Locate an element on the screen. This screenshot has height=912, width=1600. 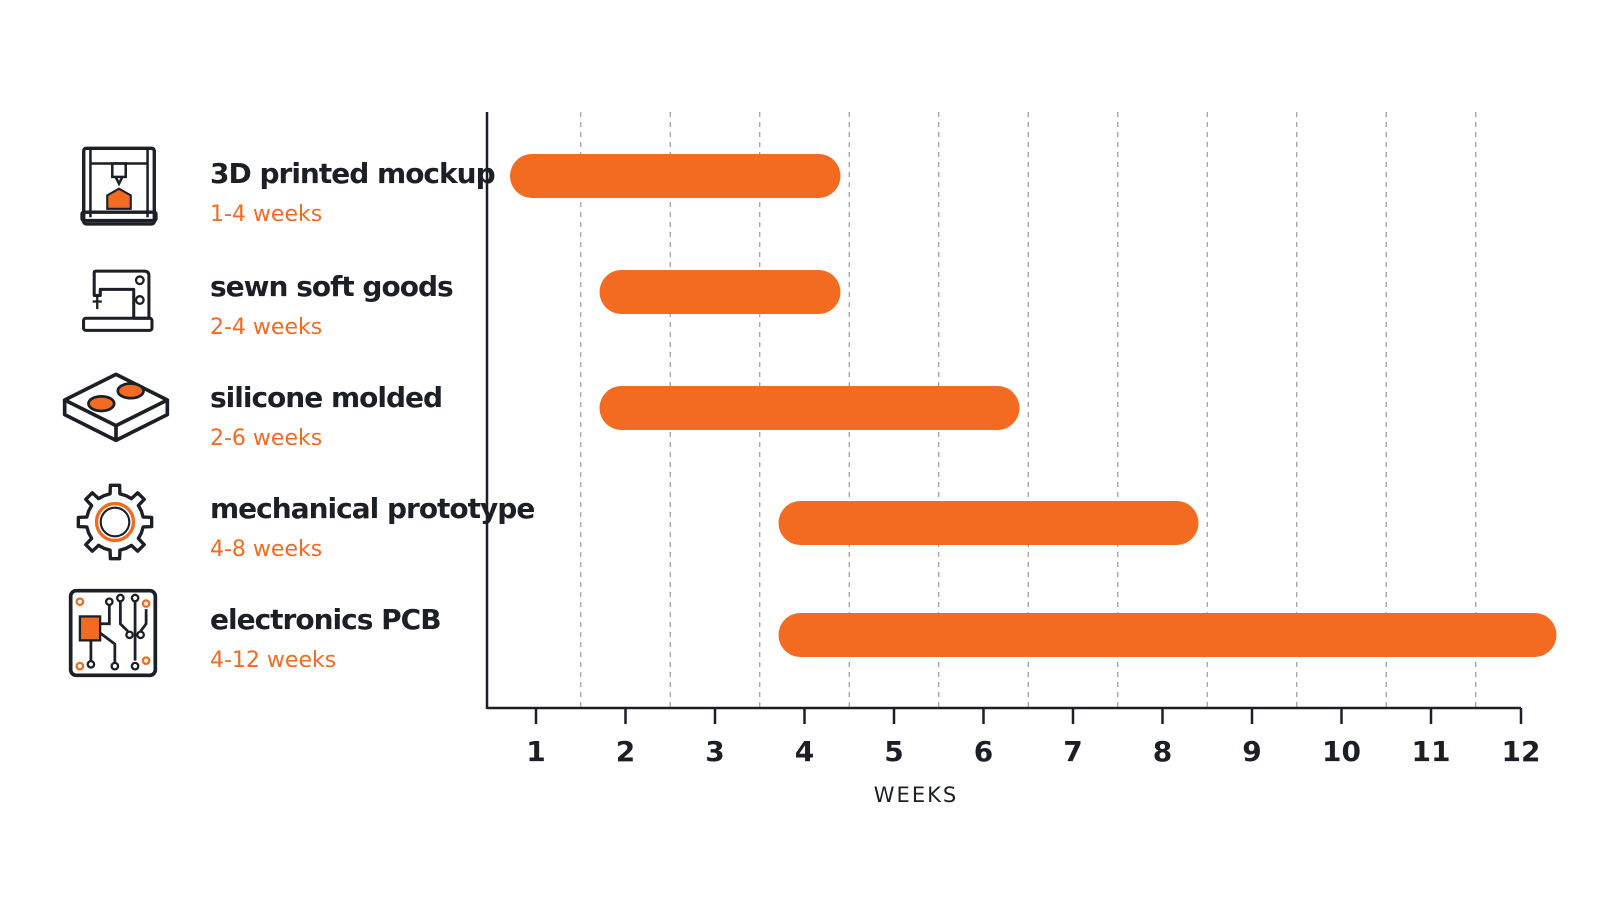
row-4: mechanical prototype 4-8 weeks is located at coordinates (305, 522).